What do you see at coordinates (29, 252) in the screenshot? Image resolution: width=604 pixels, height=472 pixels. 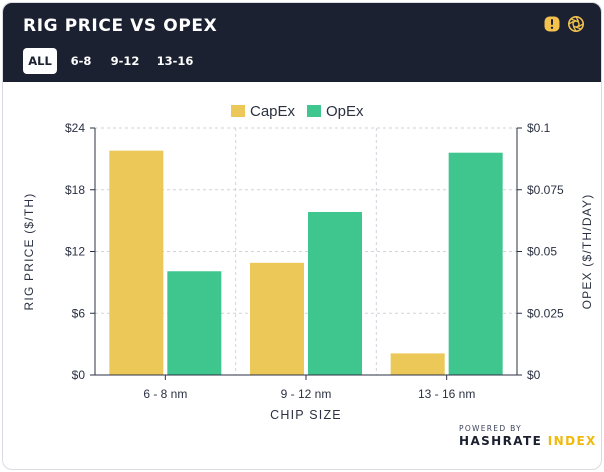 I see `left-axis-title: RIG PRICE ($/TH)` at bounding box center [29, 252].